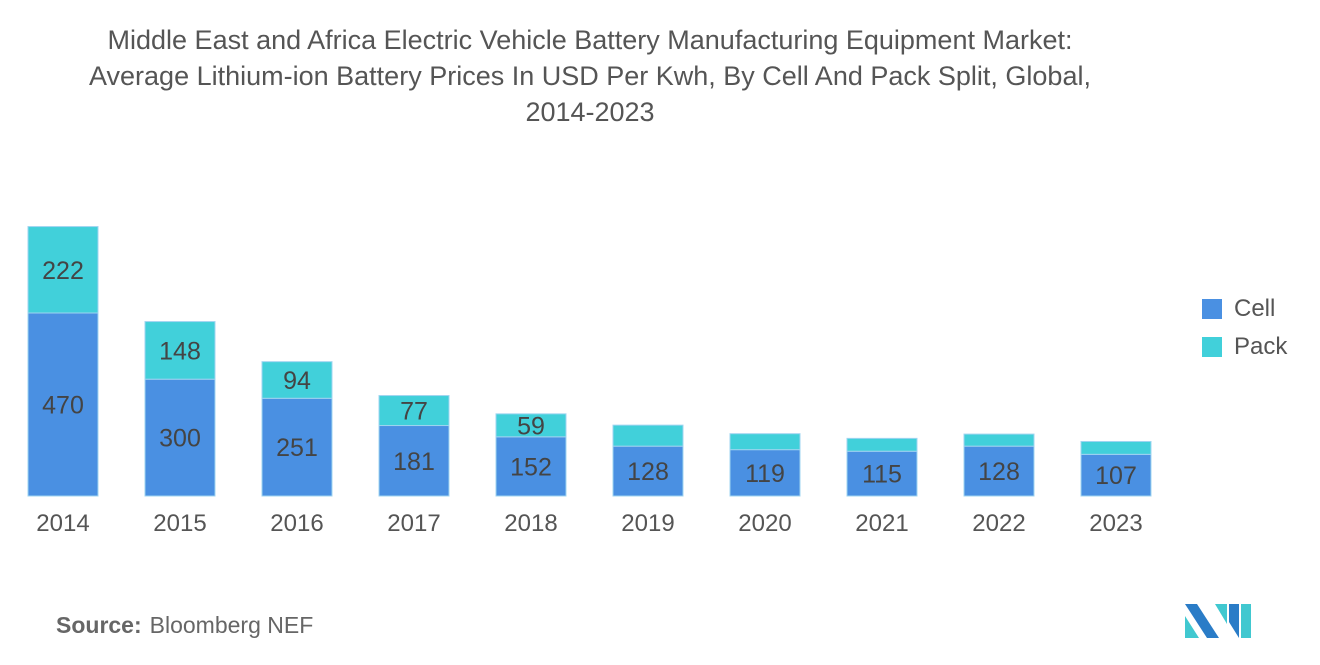 This screenshot has height=665, width=1320. I want to click on bar-pack-2015, so click(180, 350).